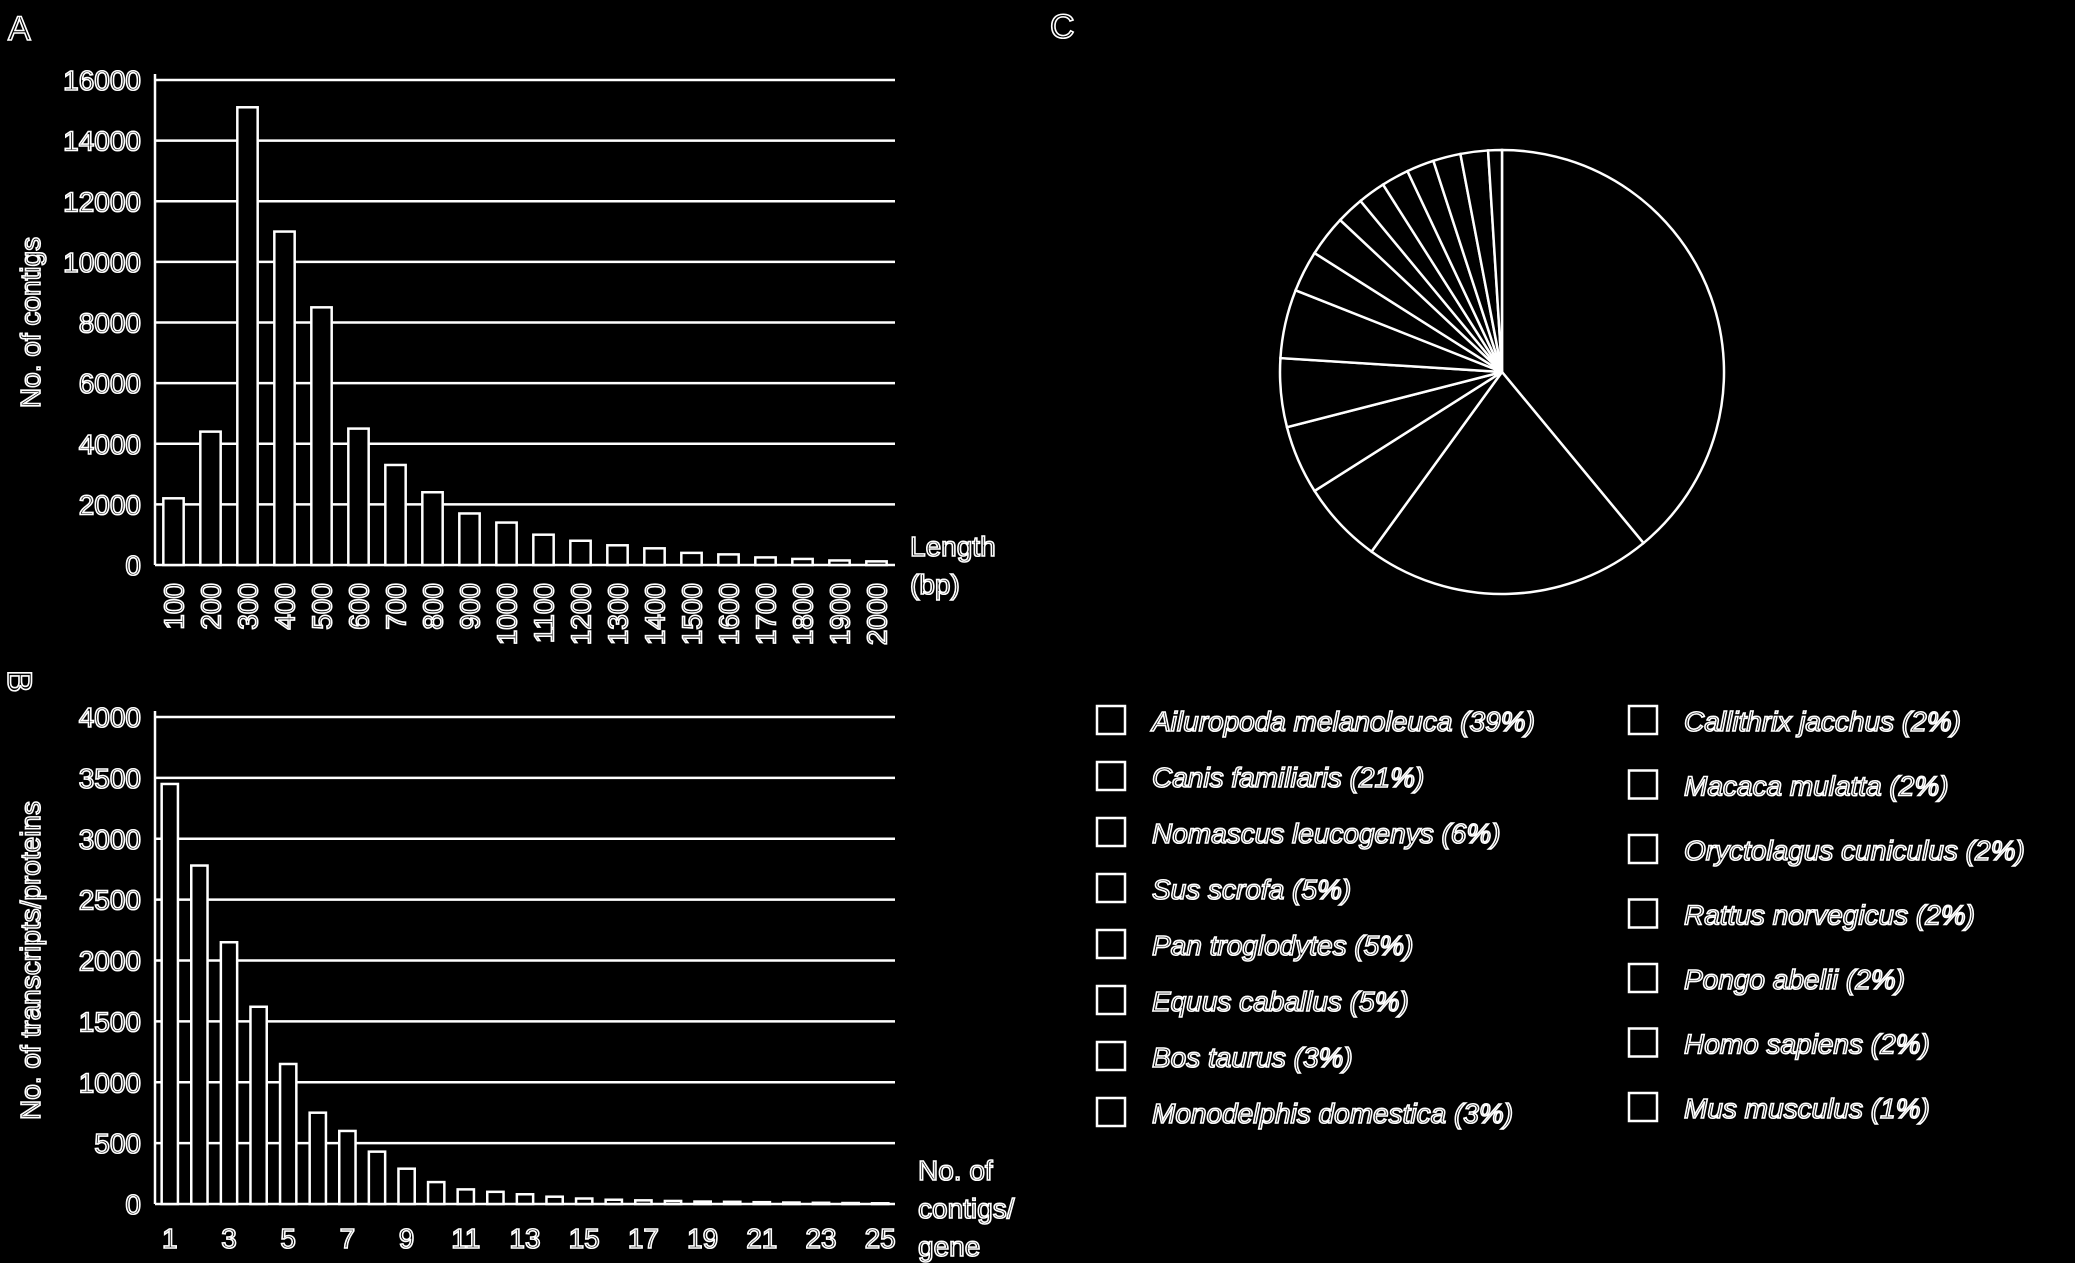 The height and width of the screenshot is (1263, 2075). What do you see at coordinates (507, 614) in the screenshot?
I see `x-tick-label: 1000` at bounding box center [507, 614].